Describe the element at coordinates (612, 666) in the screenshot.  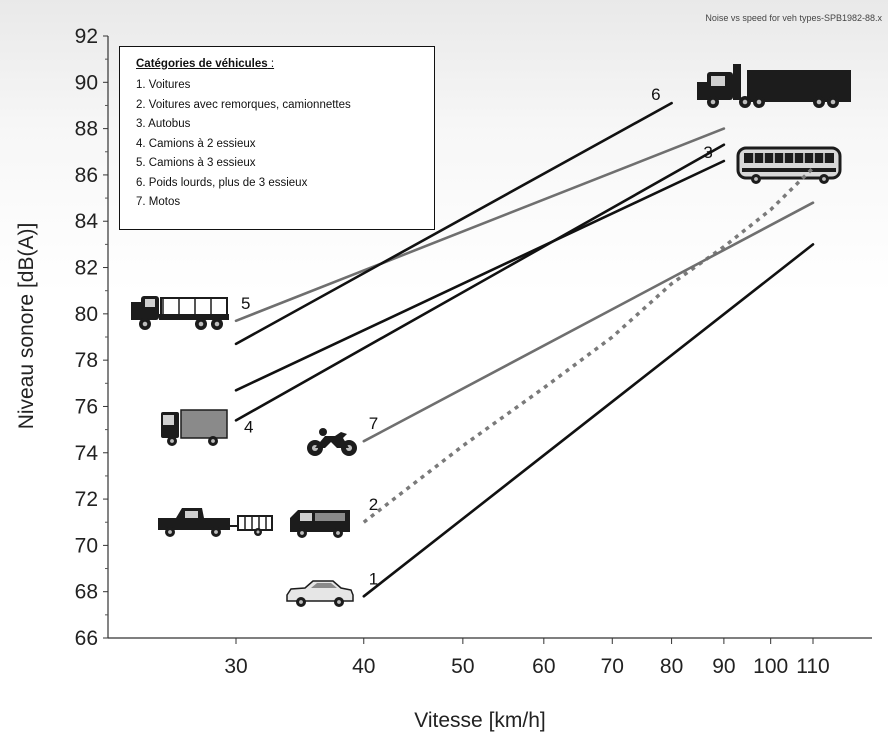
I see `x-tick-label: 70` at that location.